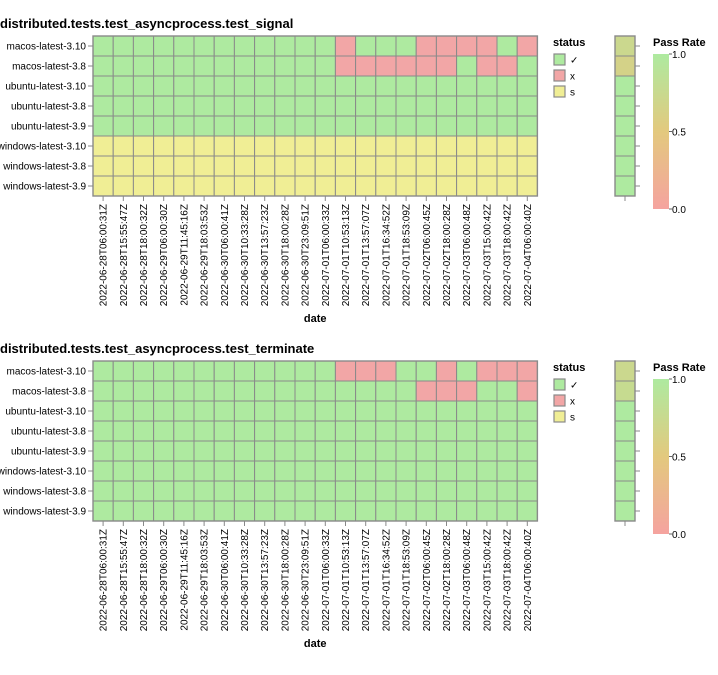  What do you see at coordinates (467, 255) in the screenshot?
I see `x-tick-label: 2022-07-03T06:00:48Z` at bounding box center [467, 255].